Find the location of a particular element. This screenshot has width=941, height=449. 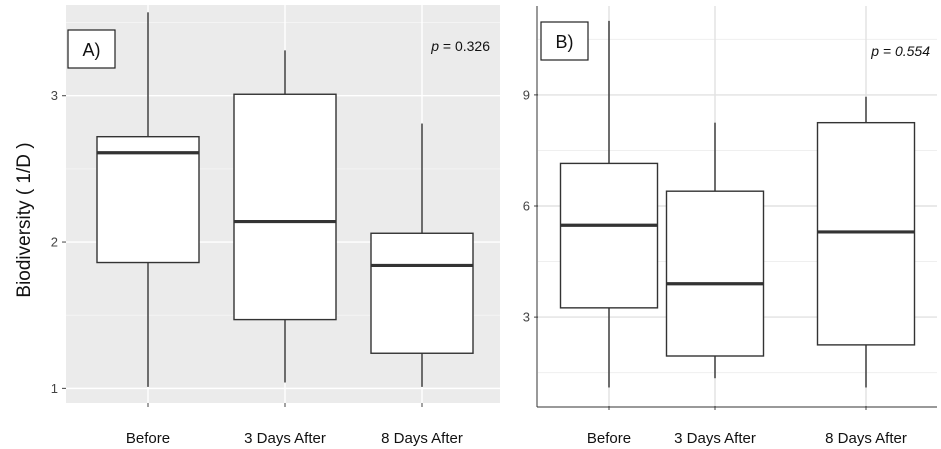

panel-a-y-ticks: 1 2 3 is located at coordinates (58, 242).